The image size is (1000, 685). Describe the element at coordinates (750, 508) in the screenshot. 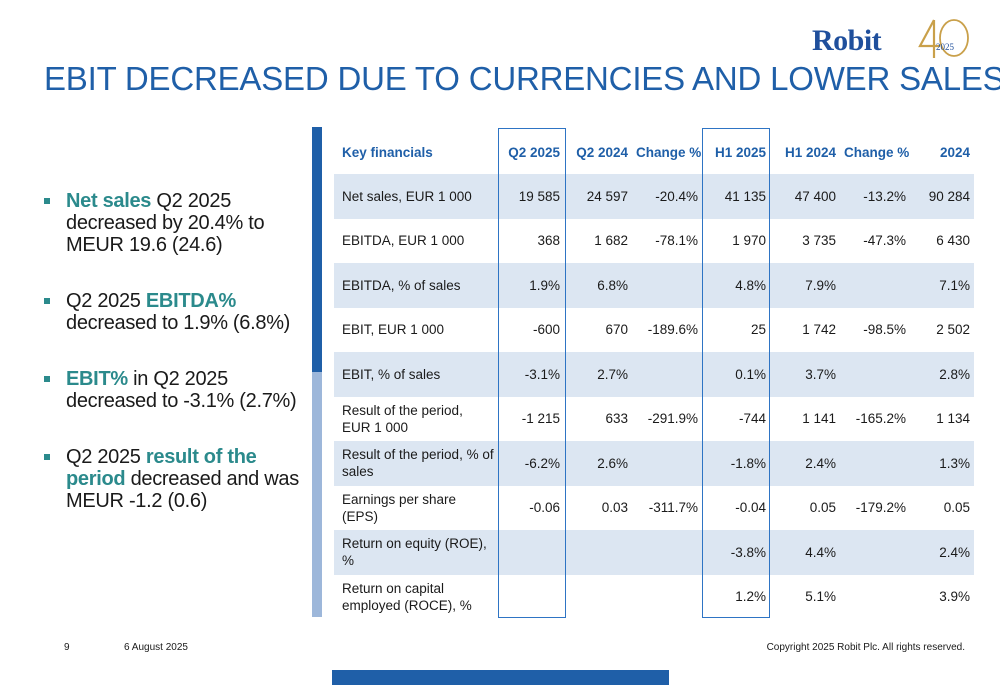

I see `table-cell: -0.04` at that location.